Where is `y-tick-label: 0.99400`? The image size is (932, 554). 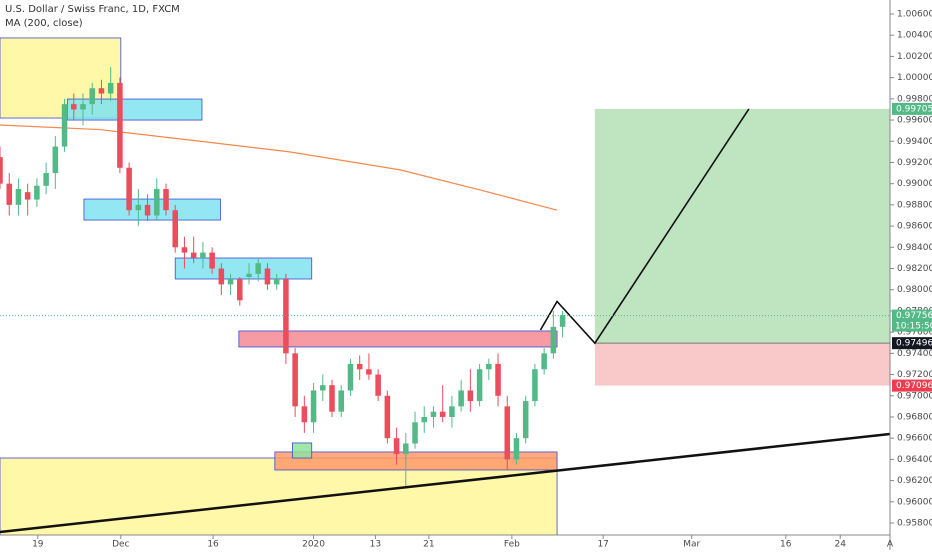 y-tick-label: 0.99400 is located at coordinates (914, 142).